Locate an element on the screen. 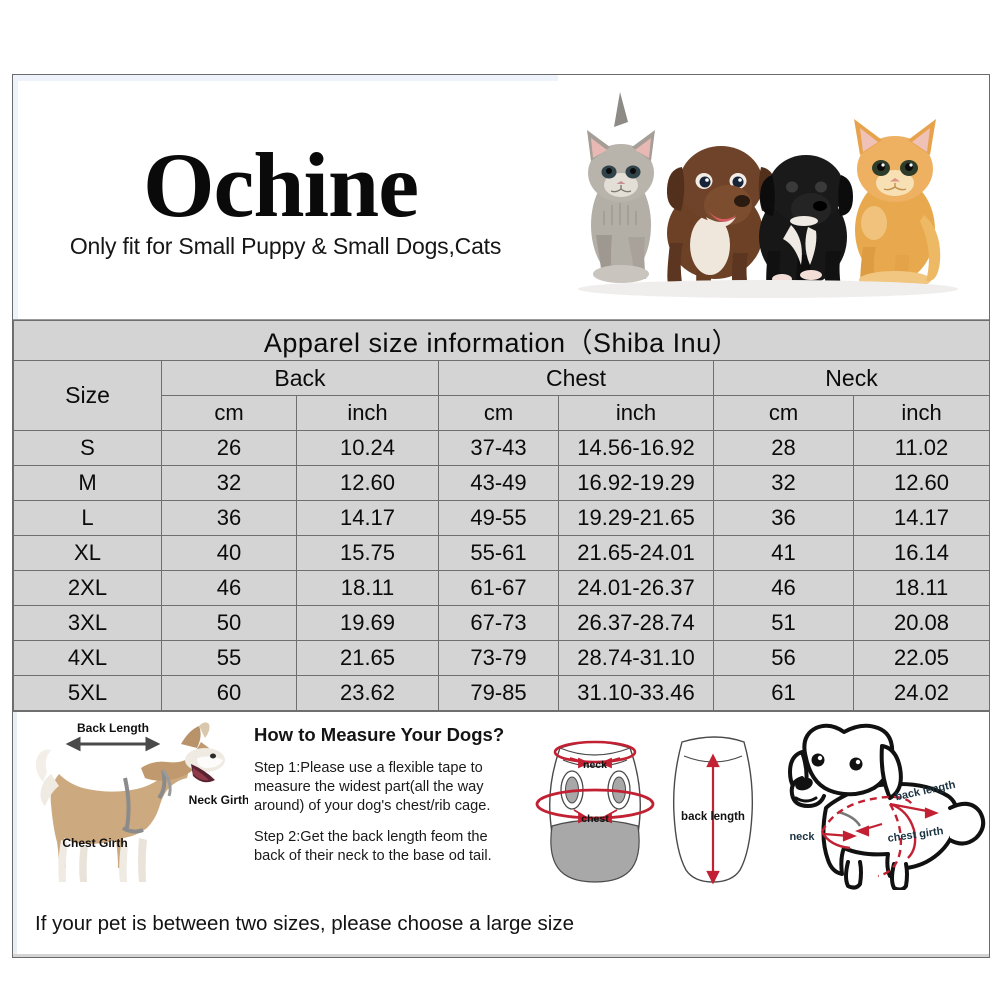  garment-diagram: neck chest back length is located at coordinates (648, 801).